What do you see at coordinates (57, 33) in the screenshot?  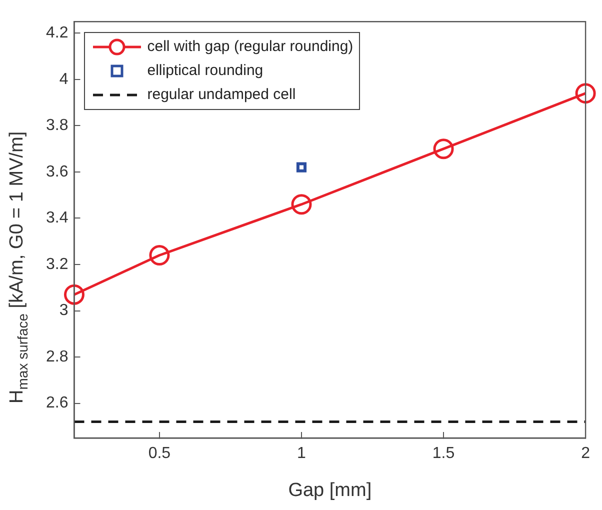 I see `y-tick-label: 4.2` at bounding box center [57, 33].